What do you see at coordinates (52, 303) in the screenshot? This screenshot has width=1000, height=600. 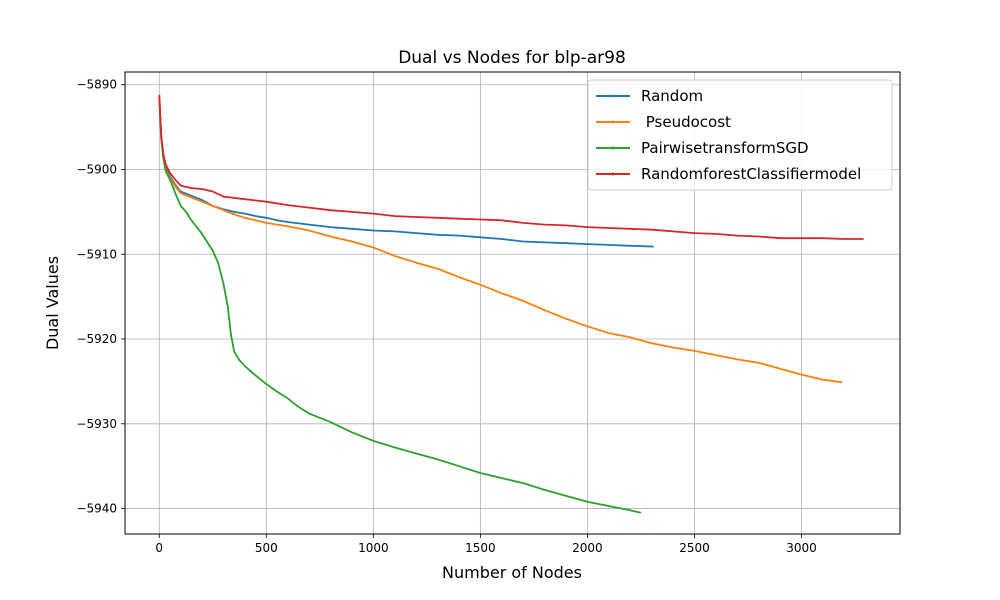 I see `y-axis-title: Dual Values` at bounding box center [52, 303].